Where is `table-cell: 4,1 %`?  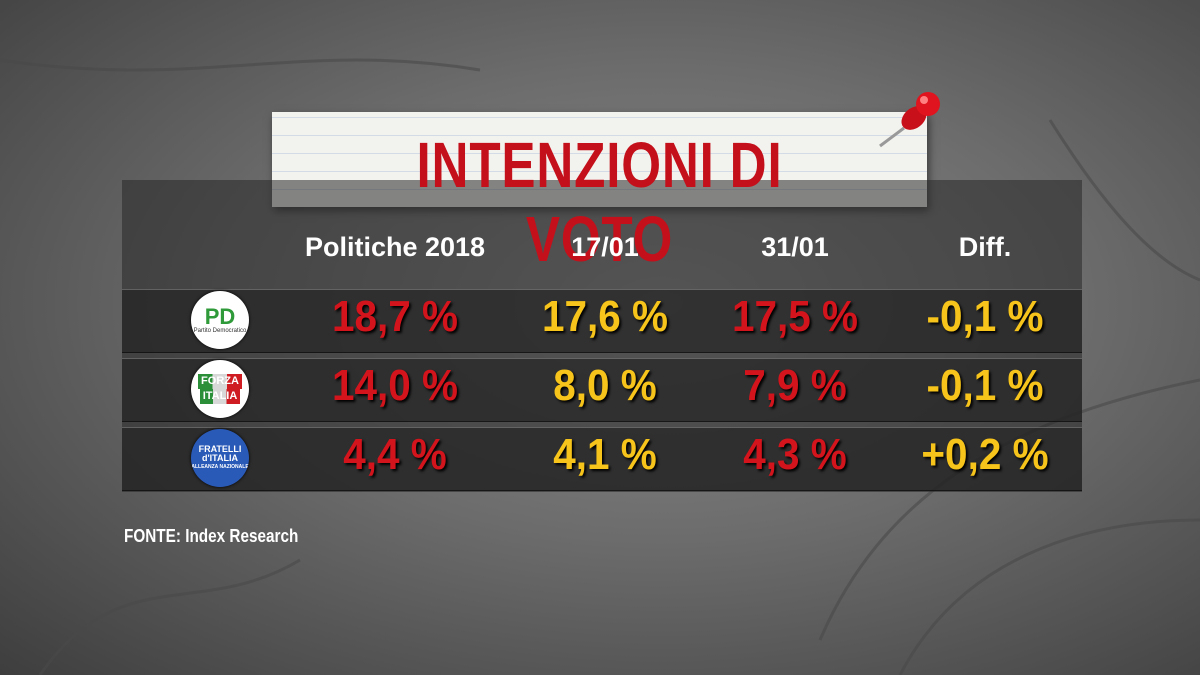 table-cell: 4,1 % is located at coordinates (605, 454).